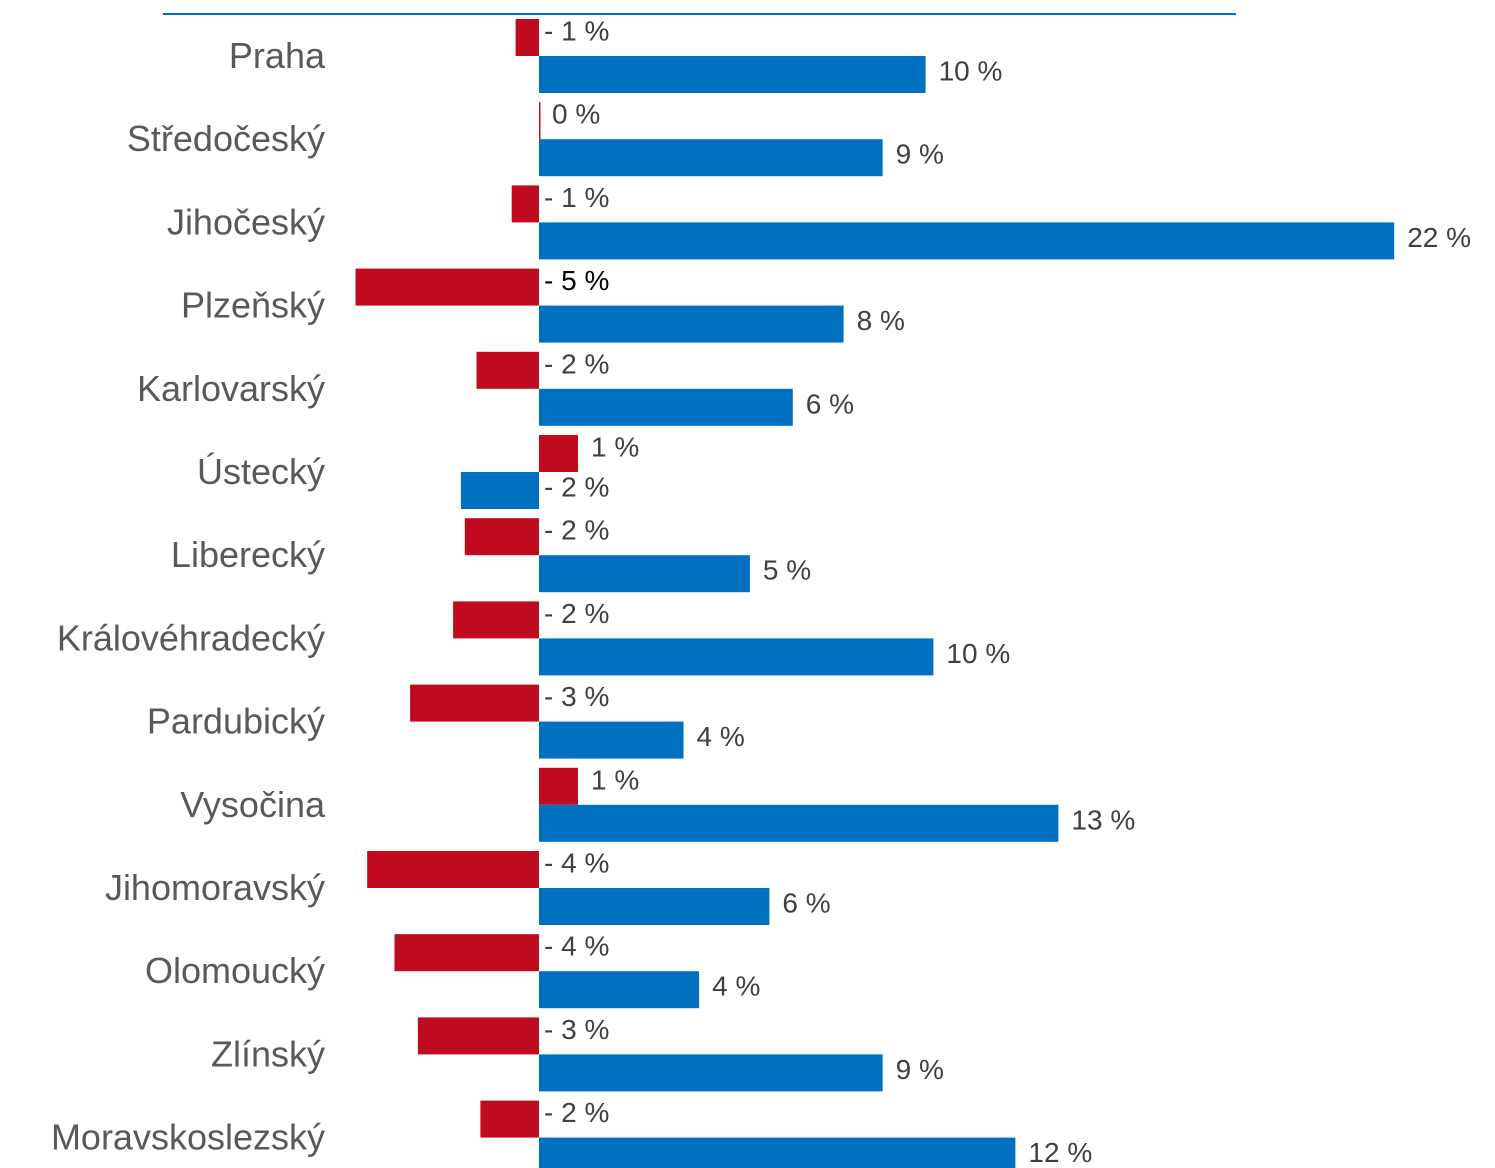 The image size is (1495, 1168). I want to click on category-label: Královéhradecký, so click(191, 637).